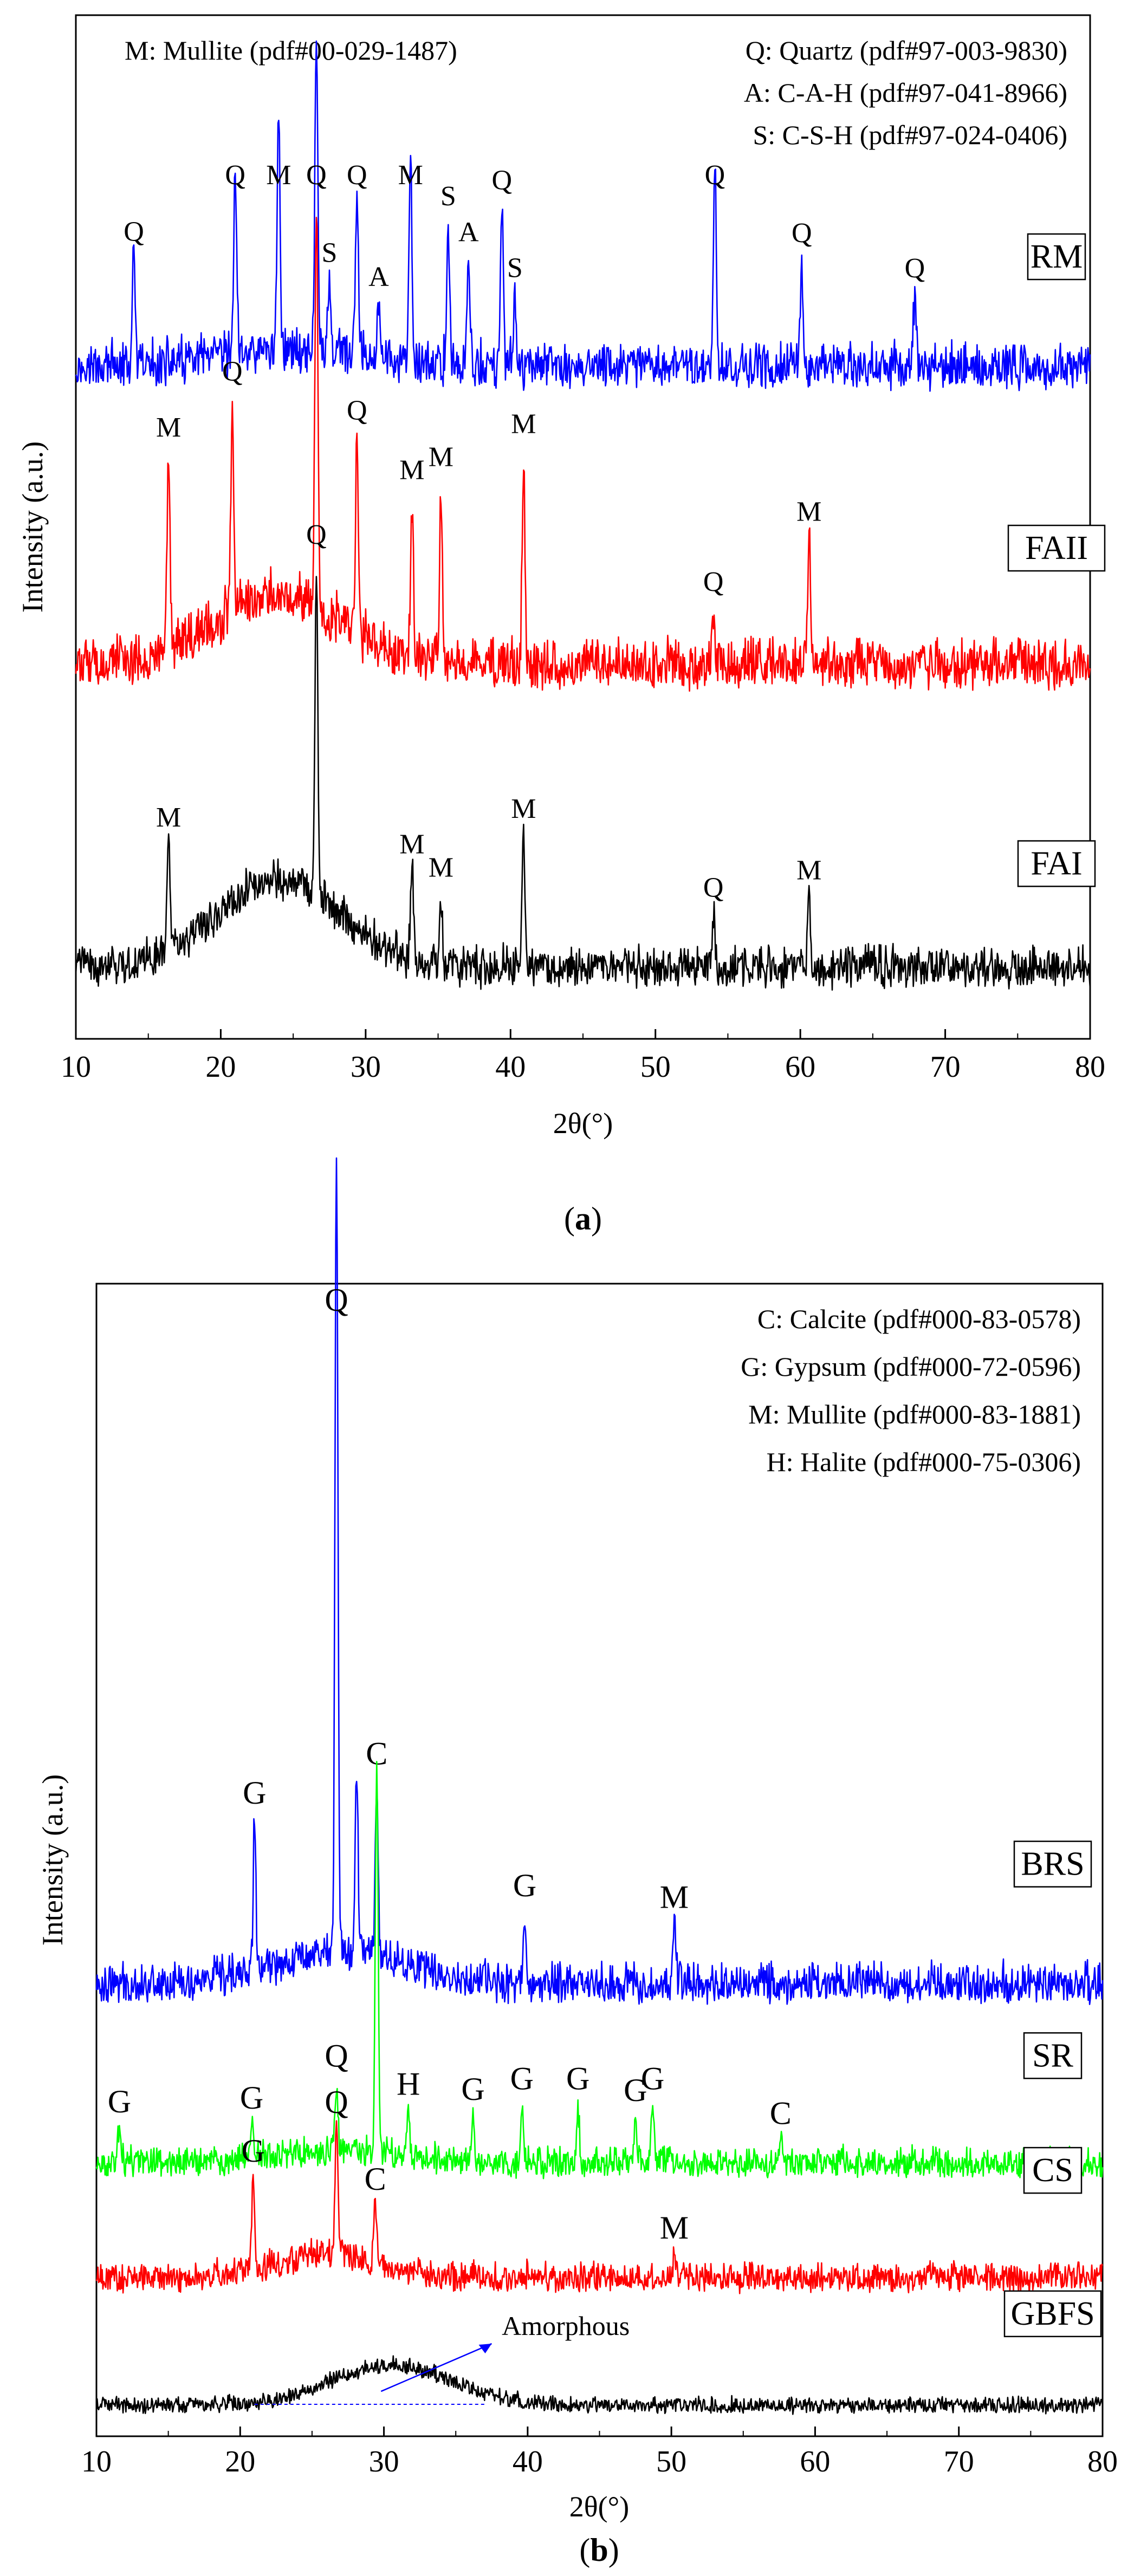 This screenshot has height=2576, width=1147. I want to click on series-label-box-cs, so click(1053, 2170).